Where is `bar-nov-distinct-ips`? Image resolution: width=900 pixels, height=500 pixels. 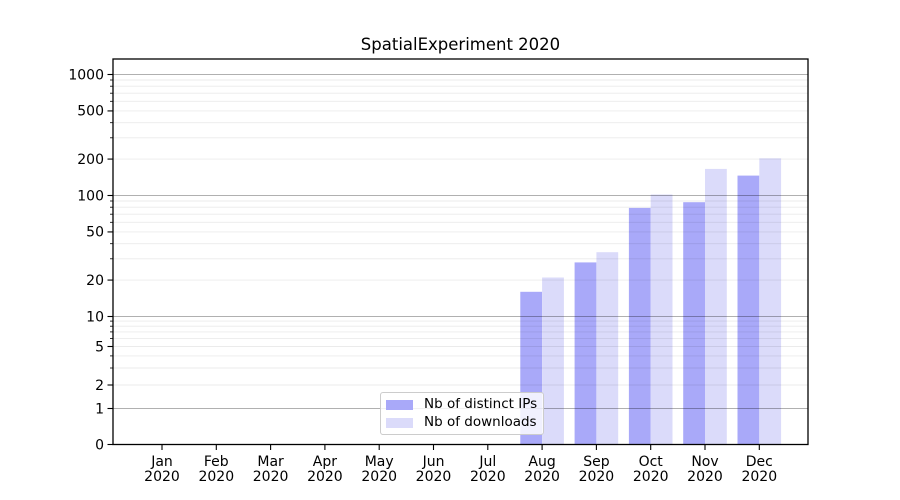 bar-nov-distinct-ips is located at coordinates (694, 323).